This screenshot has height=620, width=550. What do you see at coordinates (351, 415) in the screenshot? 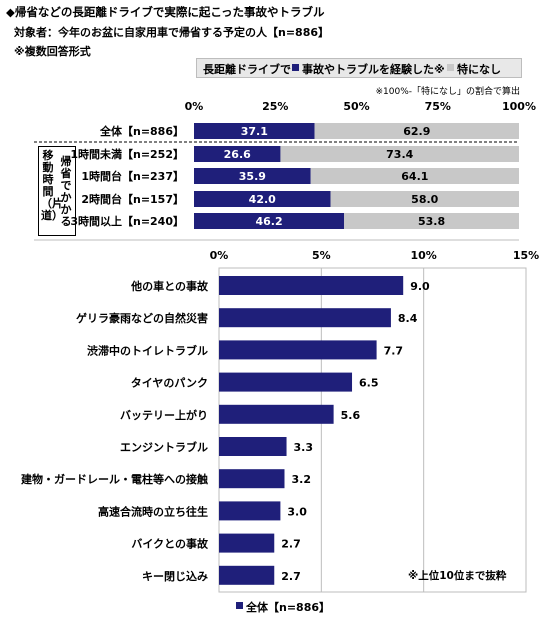
I see `bar-value-label: 5.6` at bounding box center [351, 415].